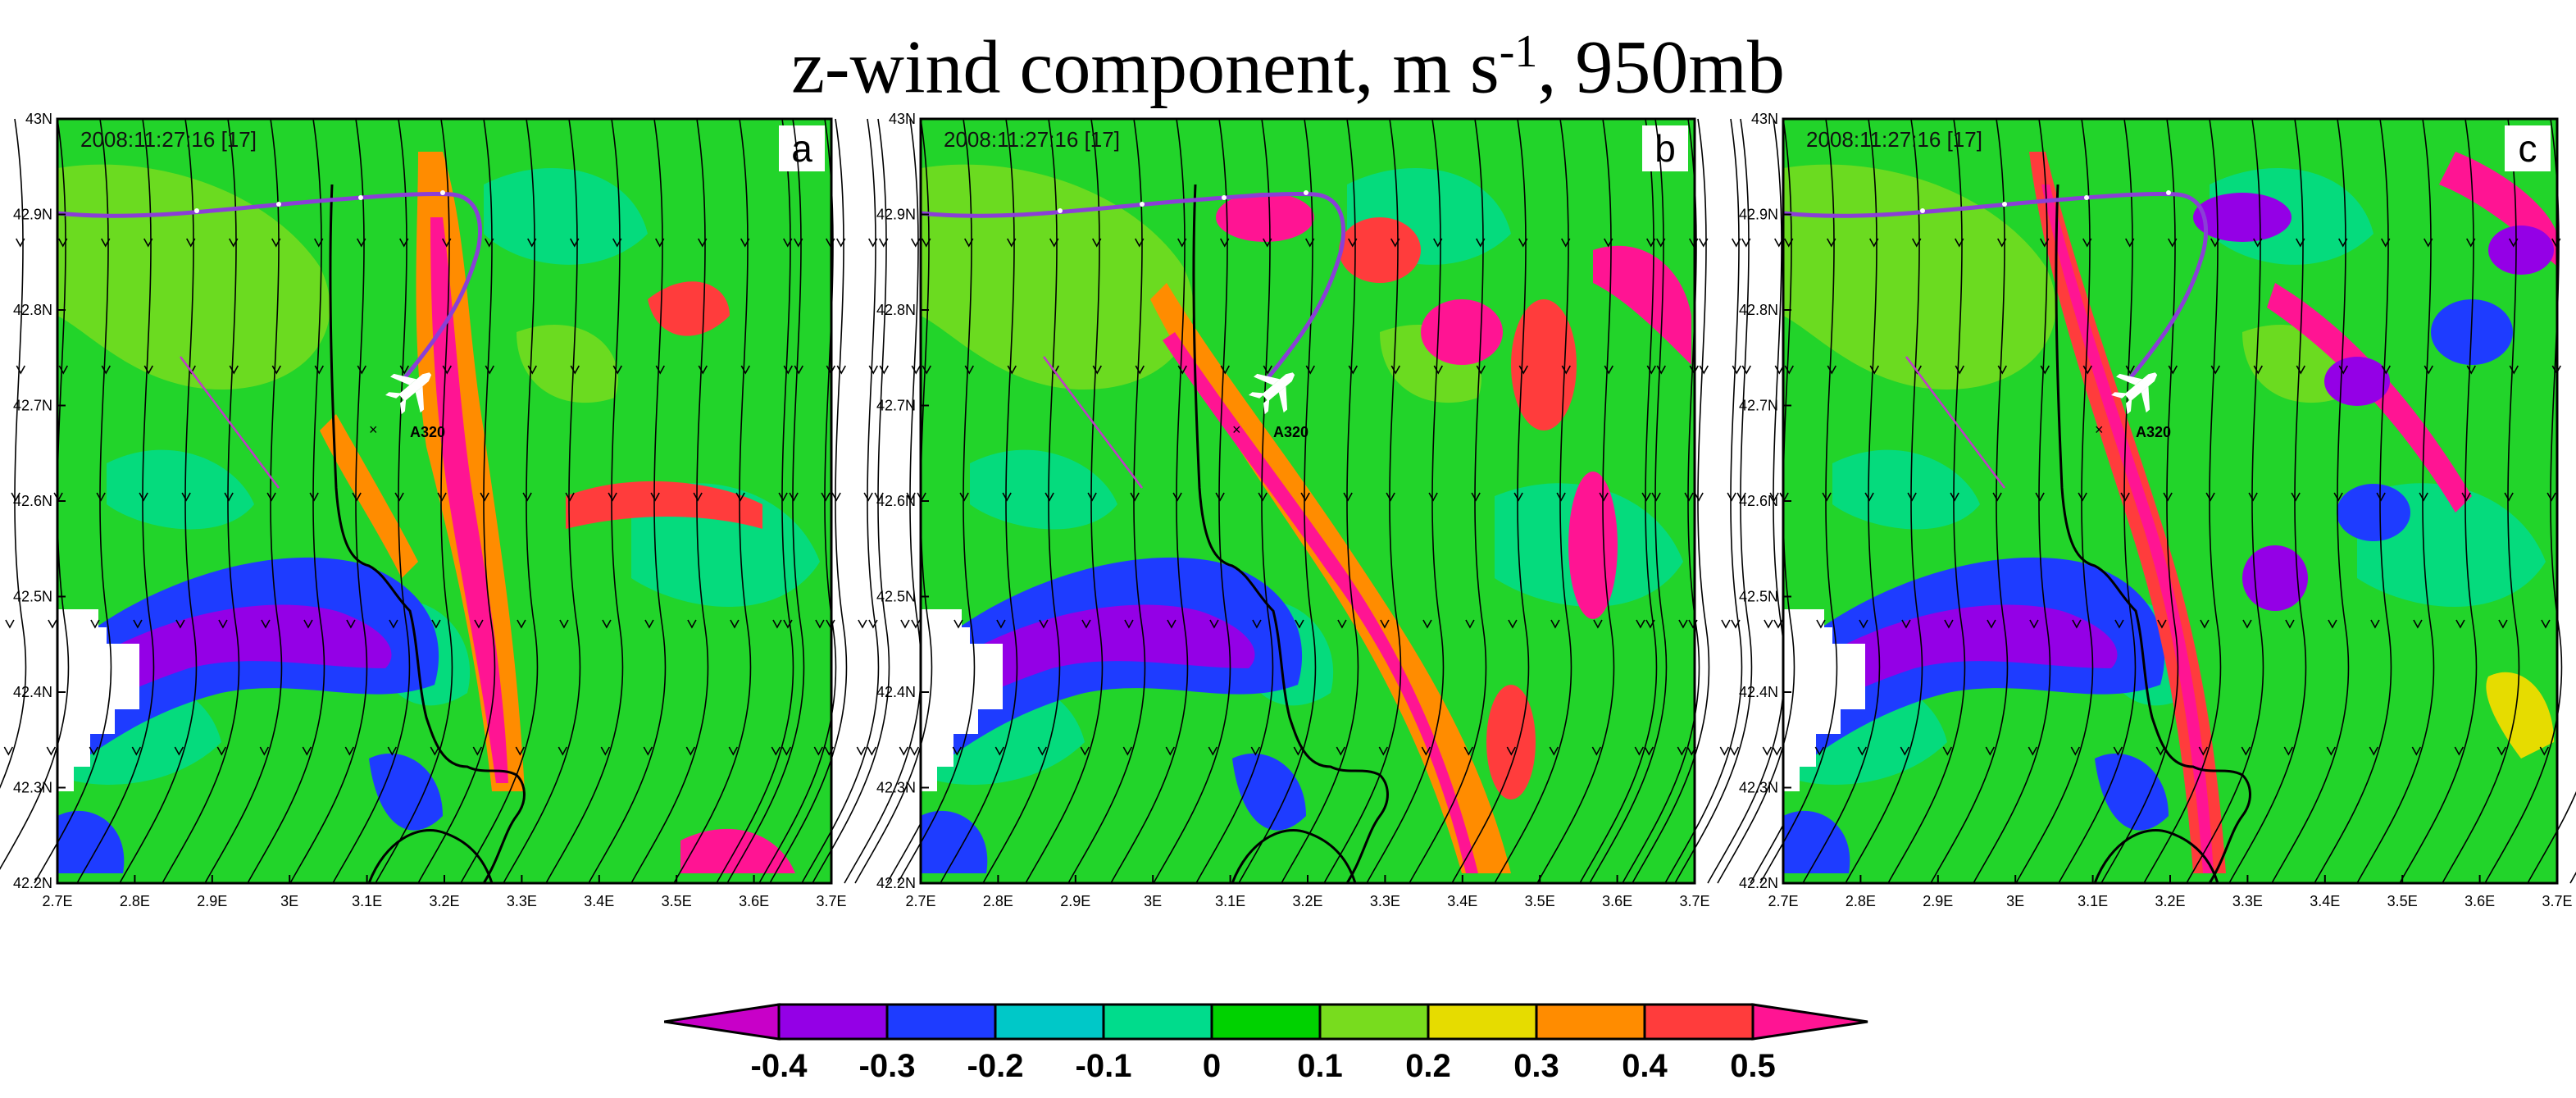  What do you see at coordinates (903, 119) in the screenshot?
I see `y-tick-label: 43N` at bounding box center [903, 119].